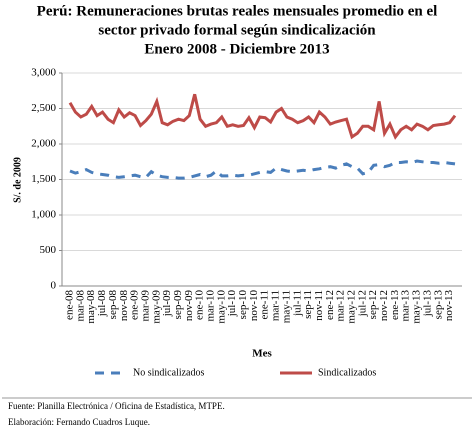  I want to click on x-tick-label: jul-09, so click(167, 304).